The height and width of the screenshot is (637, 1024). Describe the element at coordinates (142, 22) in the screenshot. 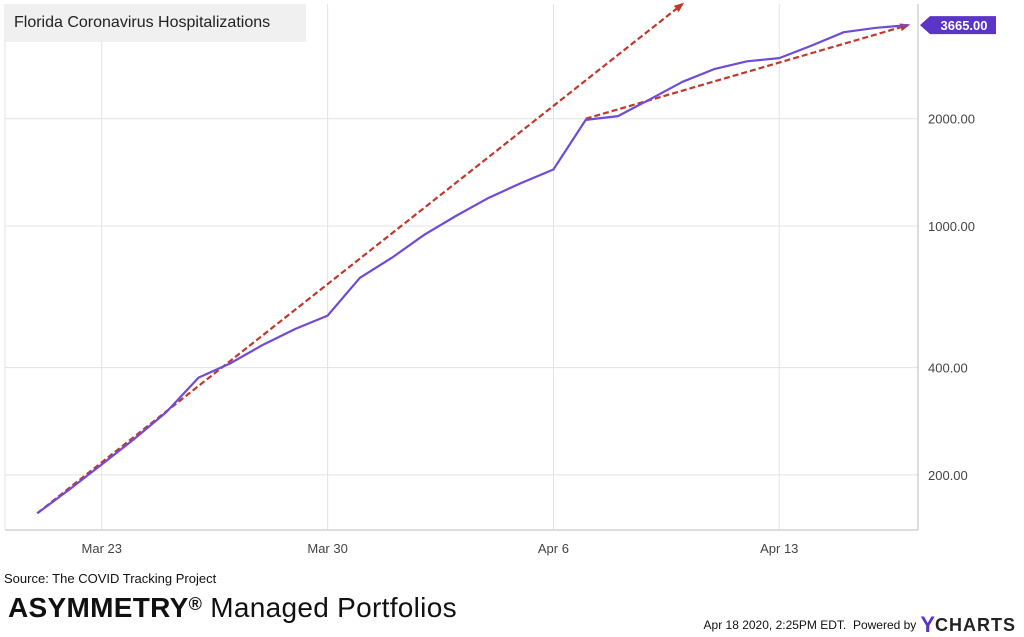

I see `chart-title: Florida Coronavirus Hospitalizations` at that location.